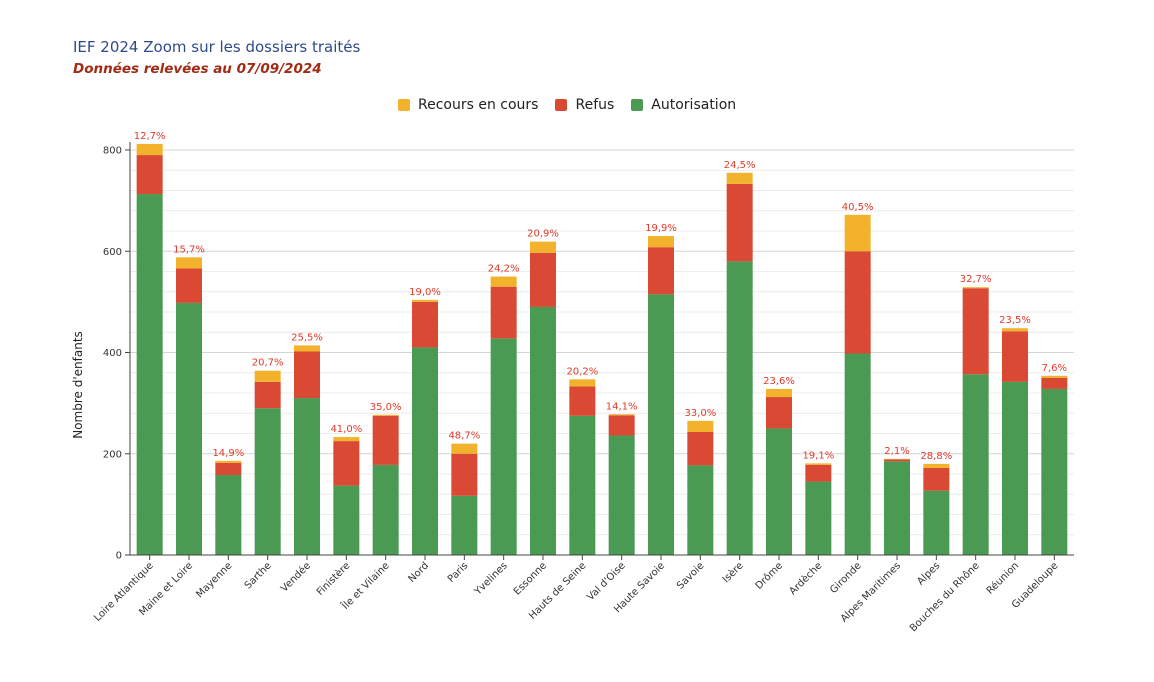  What do you see at coordinates (425, 292) in the screenshot?
I see `percent-label: 19,0%` at bounding box center [425, 292].